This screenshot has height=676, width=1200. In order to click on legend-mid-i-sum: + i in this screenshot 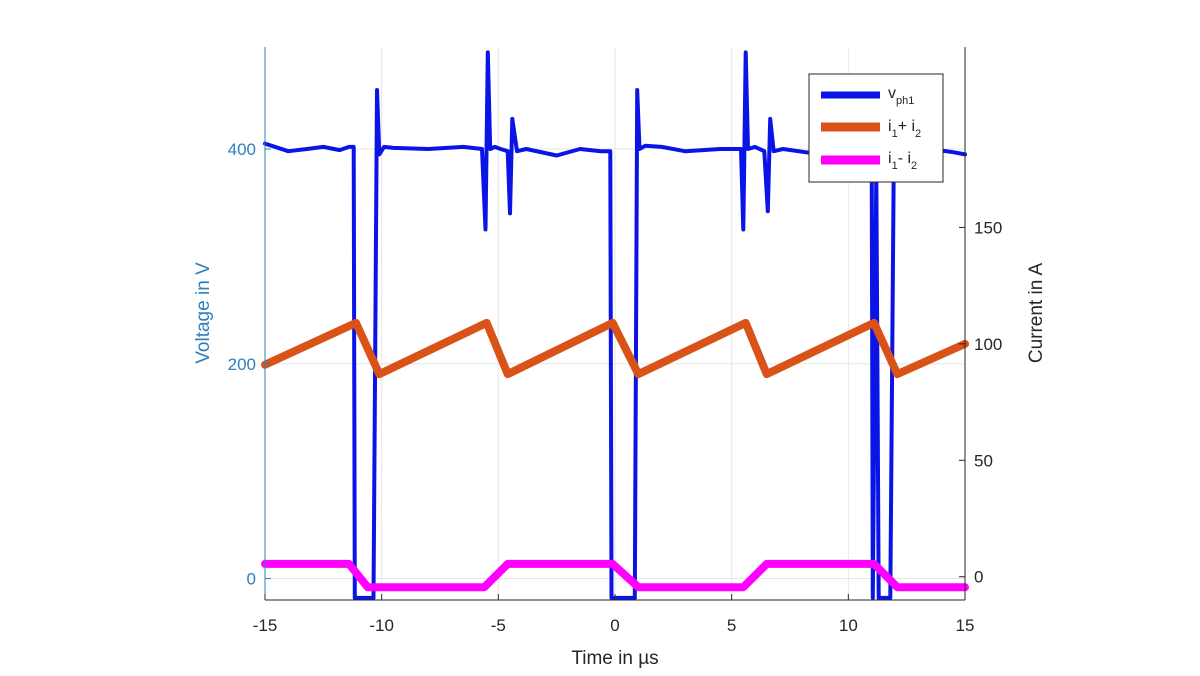, I will do `click(906, 126)`.